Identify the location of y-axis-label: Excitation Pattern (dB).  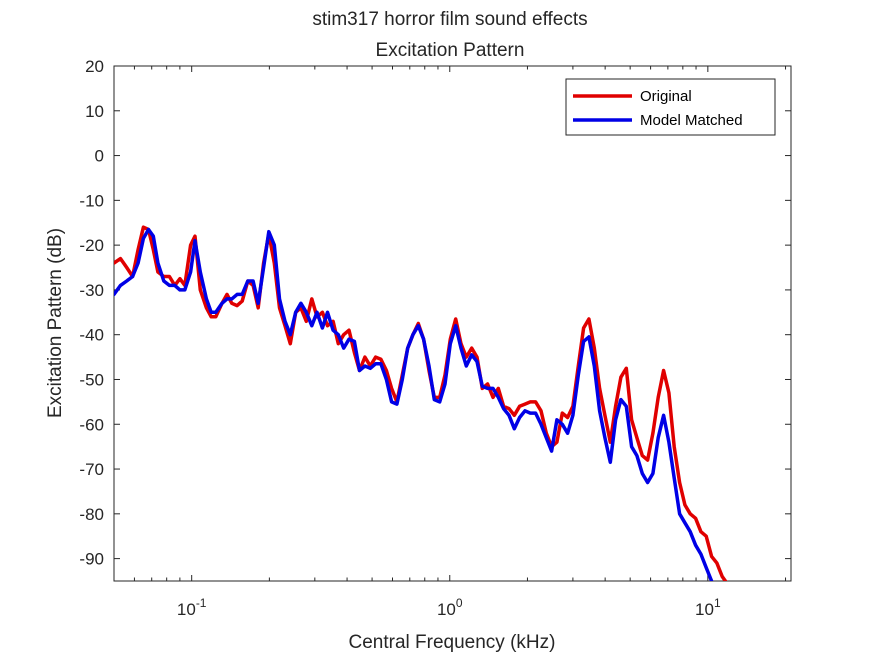
(55, 323).